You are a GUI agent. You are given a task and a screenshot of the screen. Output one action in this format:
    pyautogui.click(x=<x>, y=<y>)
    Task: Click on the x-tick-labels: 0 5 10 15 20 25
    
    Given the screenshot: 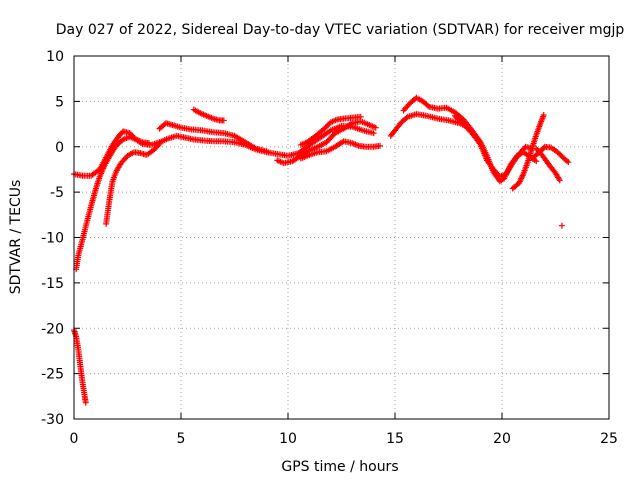 What is the action you would take?
    pyautogui.click(x=344, y=439)
    